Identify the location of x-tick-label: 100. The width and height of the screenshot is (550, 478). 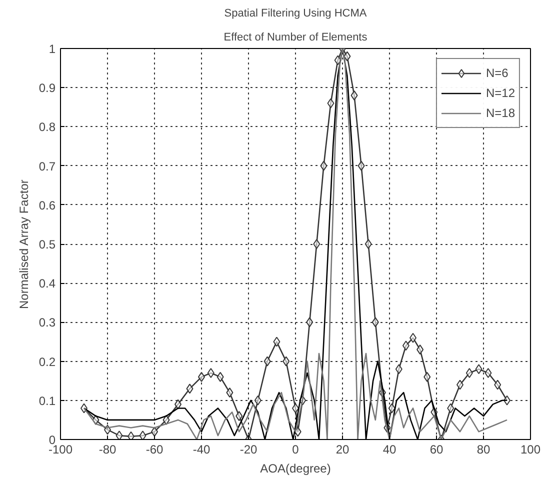
(530, 449).